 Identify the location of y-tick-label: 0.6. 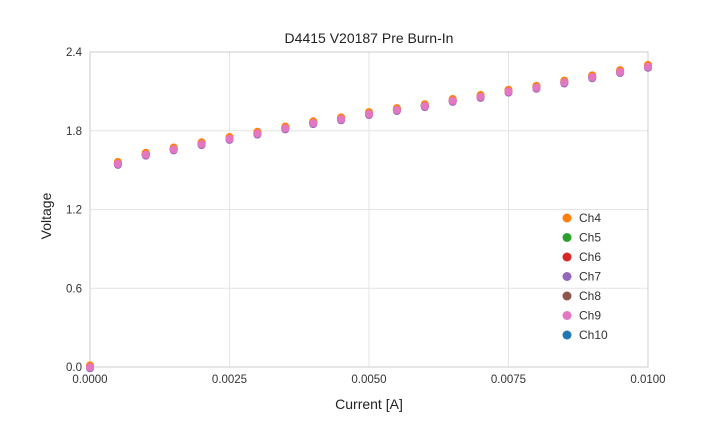
(74, 289).